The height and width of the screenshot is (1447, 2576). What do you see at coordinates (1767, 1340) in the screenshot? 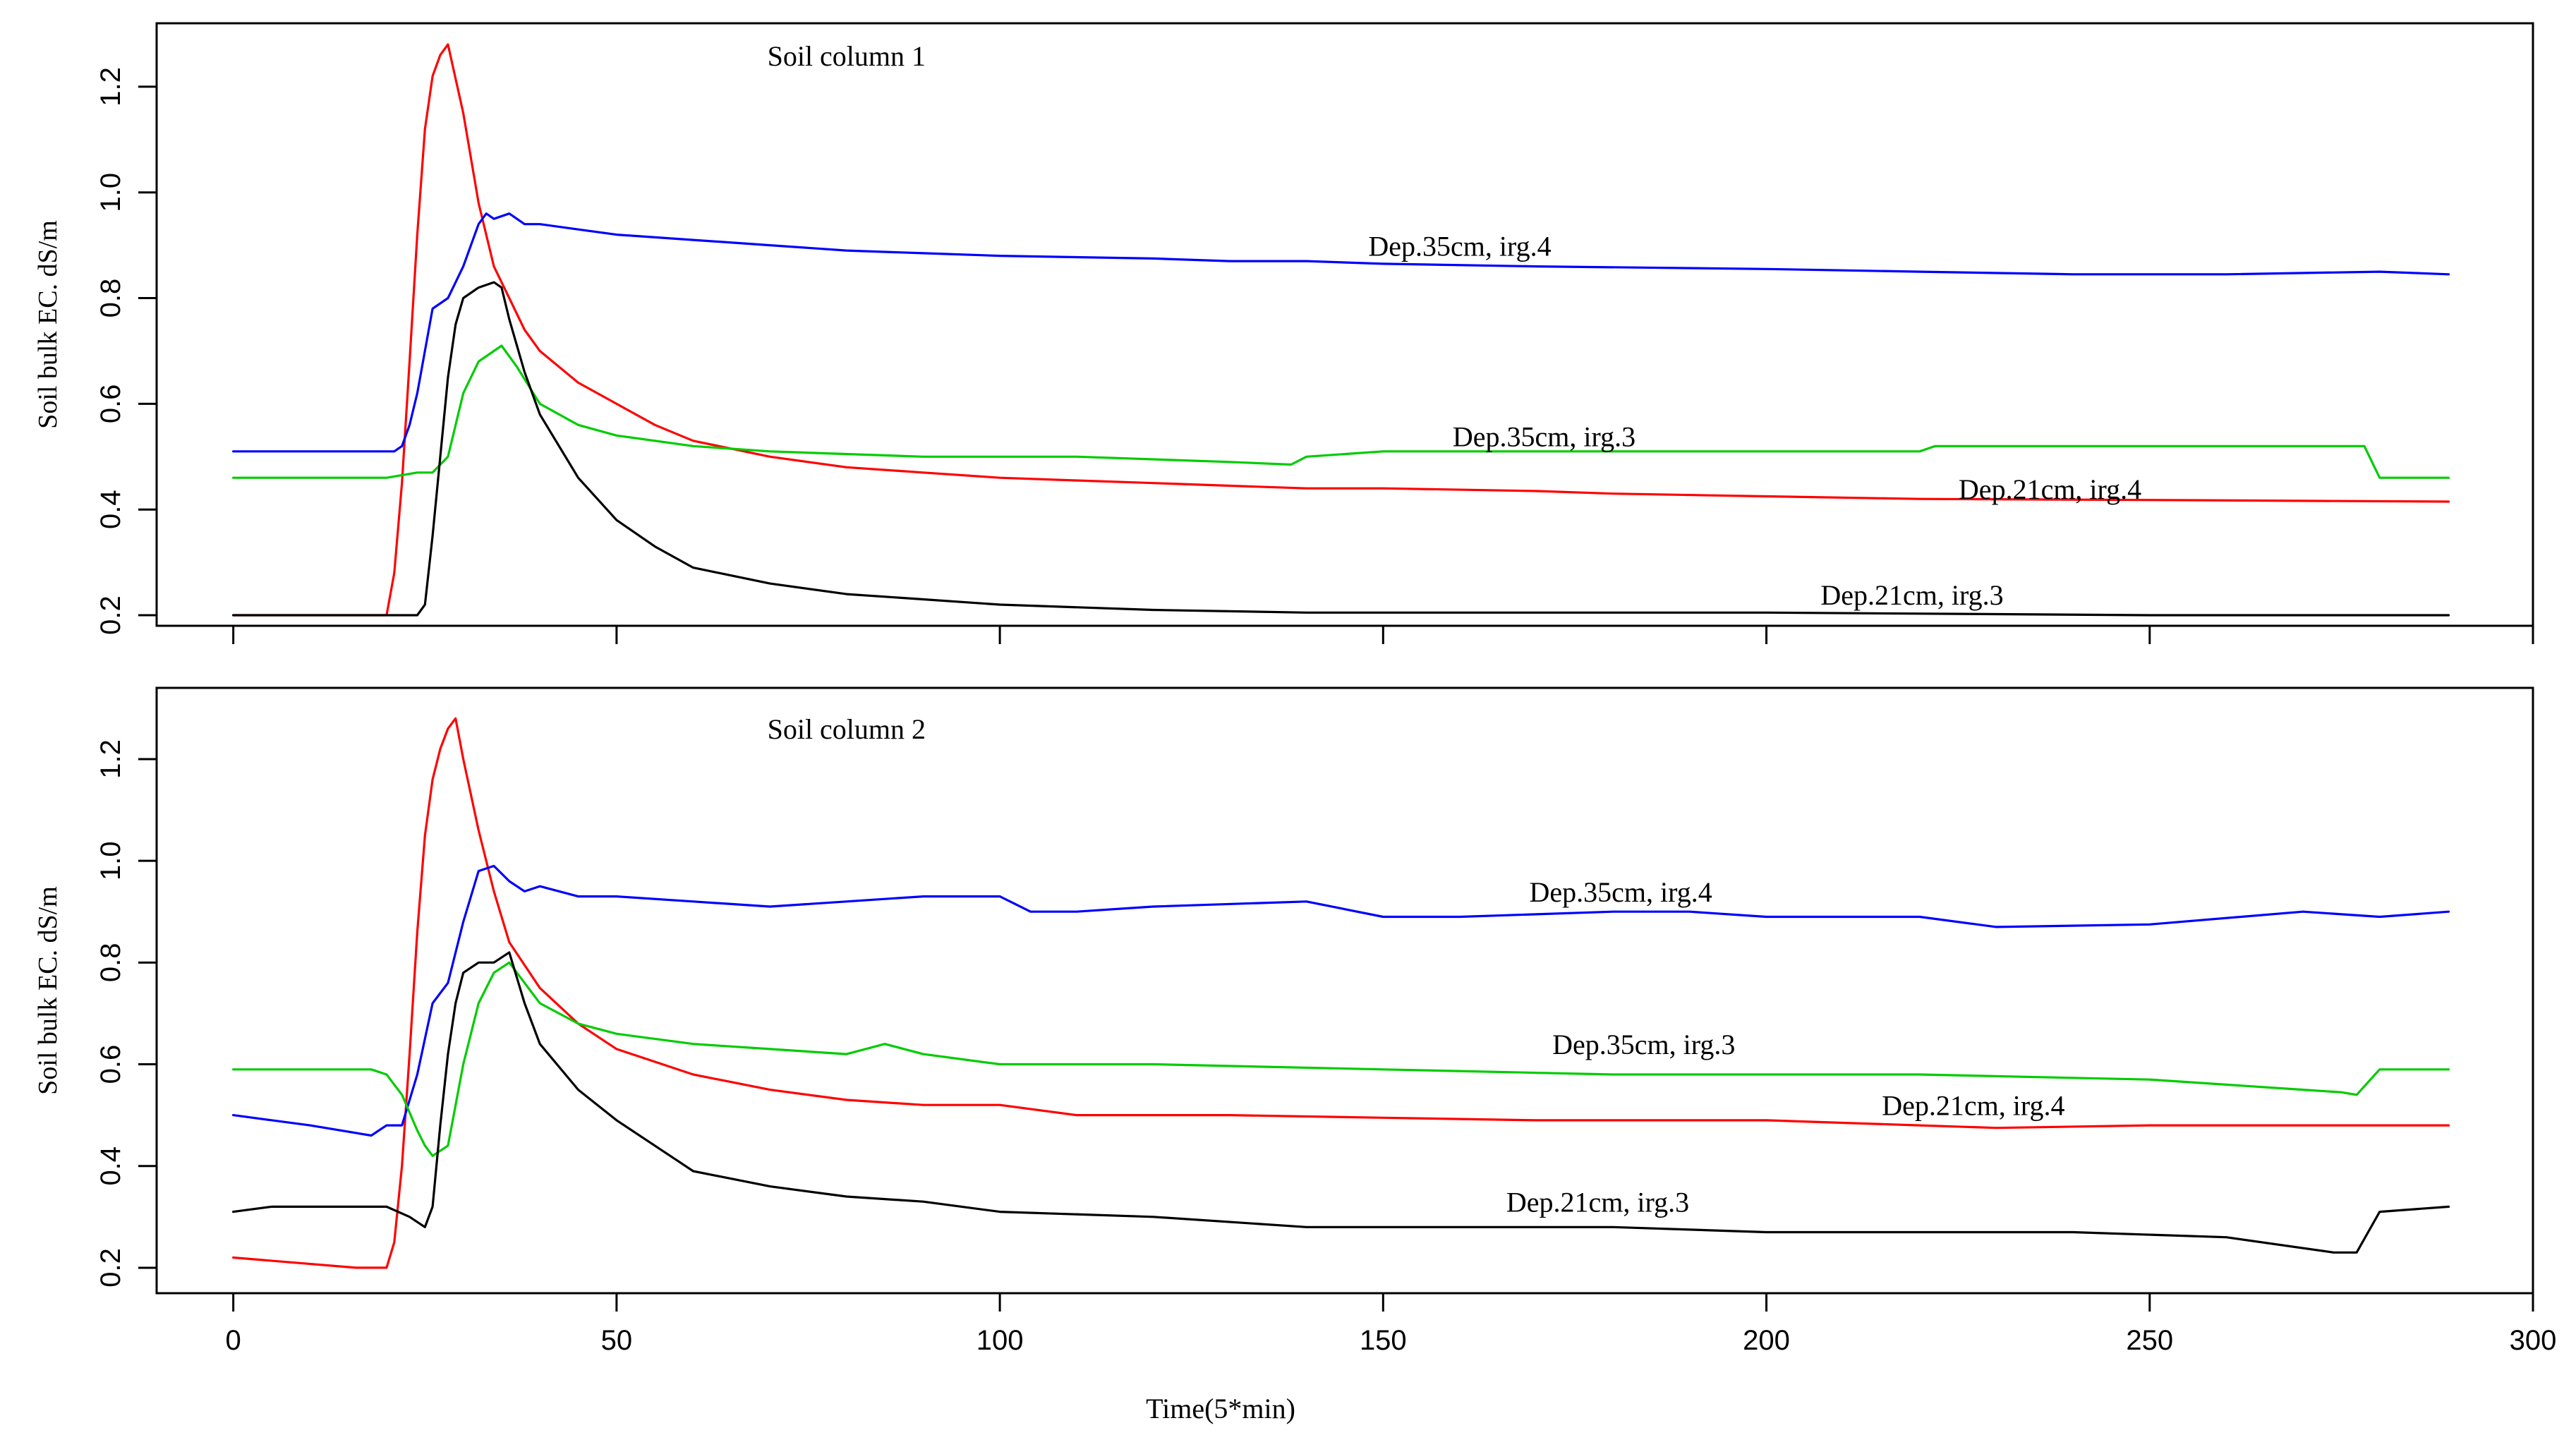
I see `x-tick-label: 200` at bounding box center [1767, 1340].